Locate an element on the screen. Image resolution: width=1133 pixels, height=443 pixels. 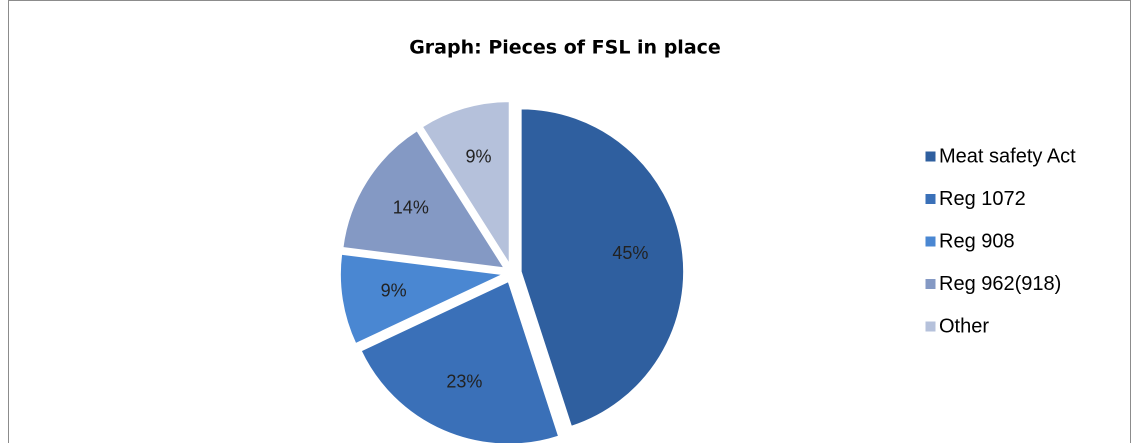
legend-label: Other is located at coordinates (964, 326).